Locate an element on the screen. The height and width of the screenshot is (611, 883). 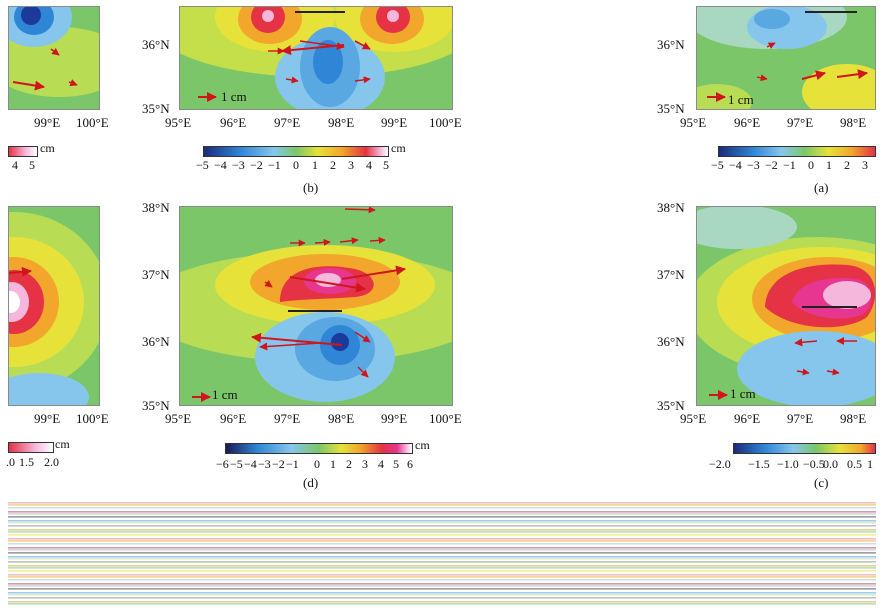
mid-left-map is located at coordinates (54, 306).